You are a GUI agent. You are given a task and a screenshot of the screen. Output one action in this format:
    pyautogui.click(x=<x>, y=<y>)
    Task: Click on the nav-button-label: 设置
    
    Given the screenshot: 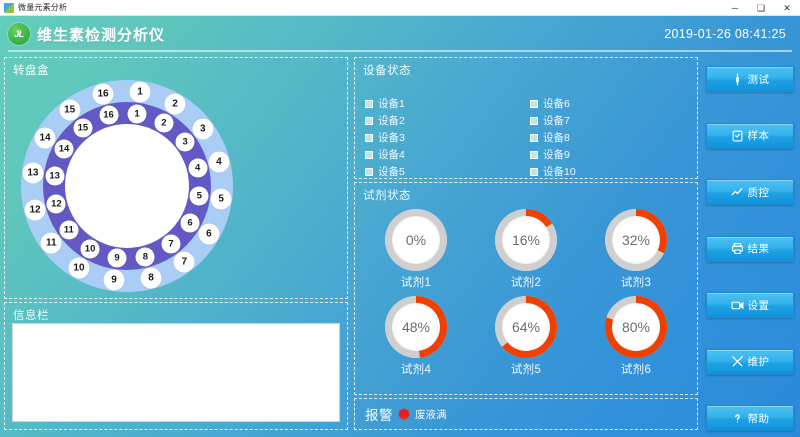 What is the action you would take?
    pyautogui.click(x=758, y=305)
    